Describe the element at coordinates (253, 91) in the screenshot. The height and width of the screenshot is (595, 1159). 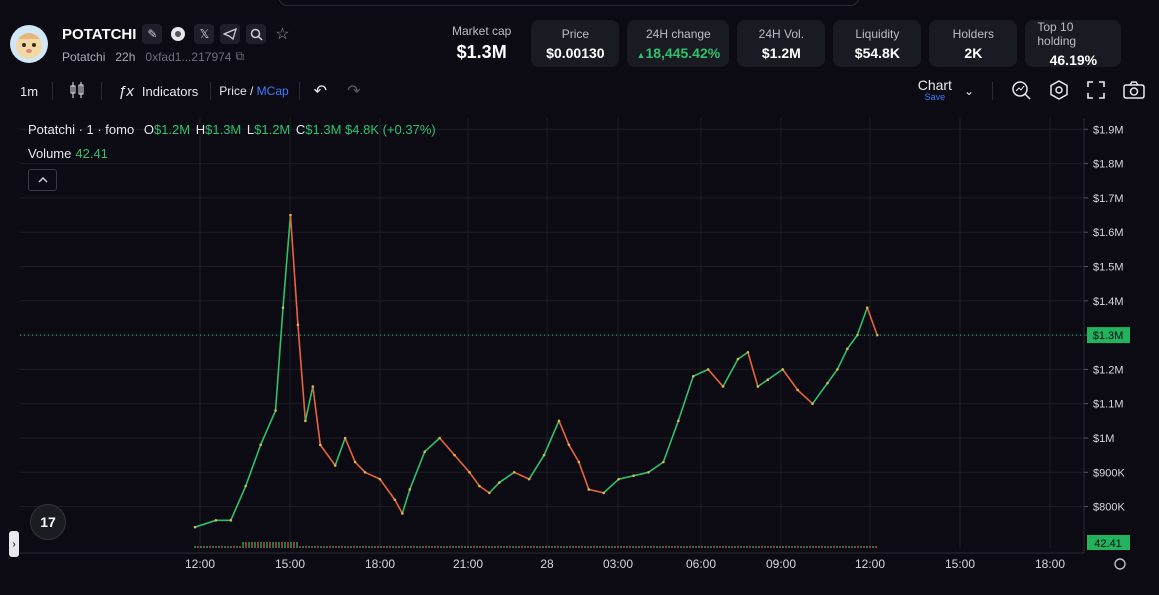
I see `price-toggle: Price / MCap` at that location.